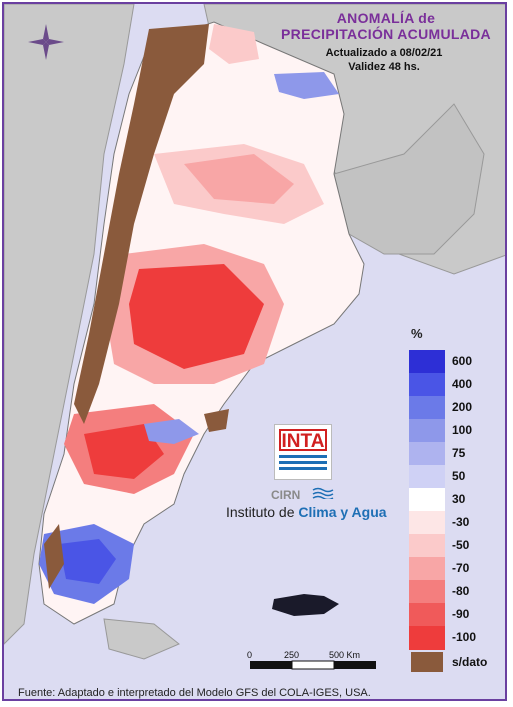 This screenshot has height=707, width=513. Describe the element at coordinates (461, 545) in the screenshot. I see `legend-label: -50` at that location.